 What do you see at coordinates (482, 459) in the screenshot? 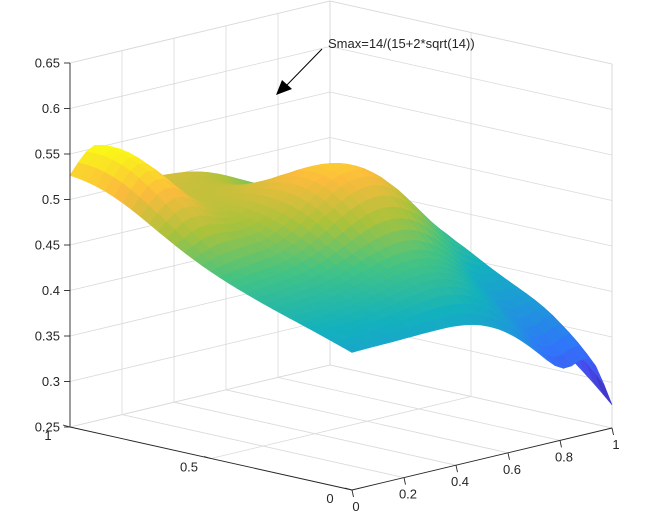
I see `x-axis-line` at bounding box center [482, 459].